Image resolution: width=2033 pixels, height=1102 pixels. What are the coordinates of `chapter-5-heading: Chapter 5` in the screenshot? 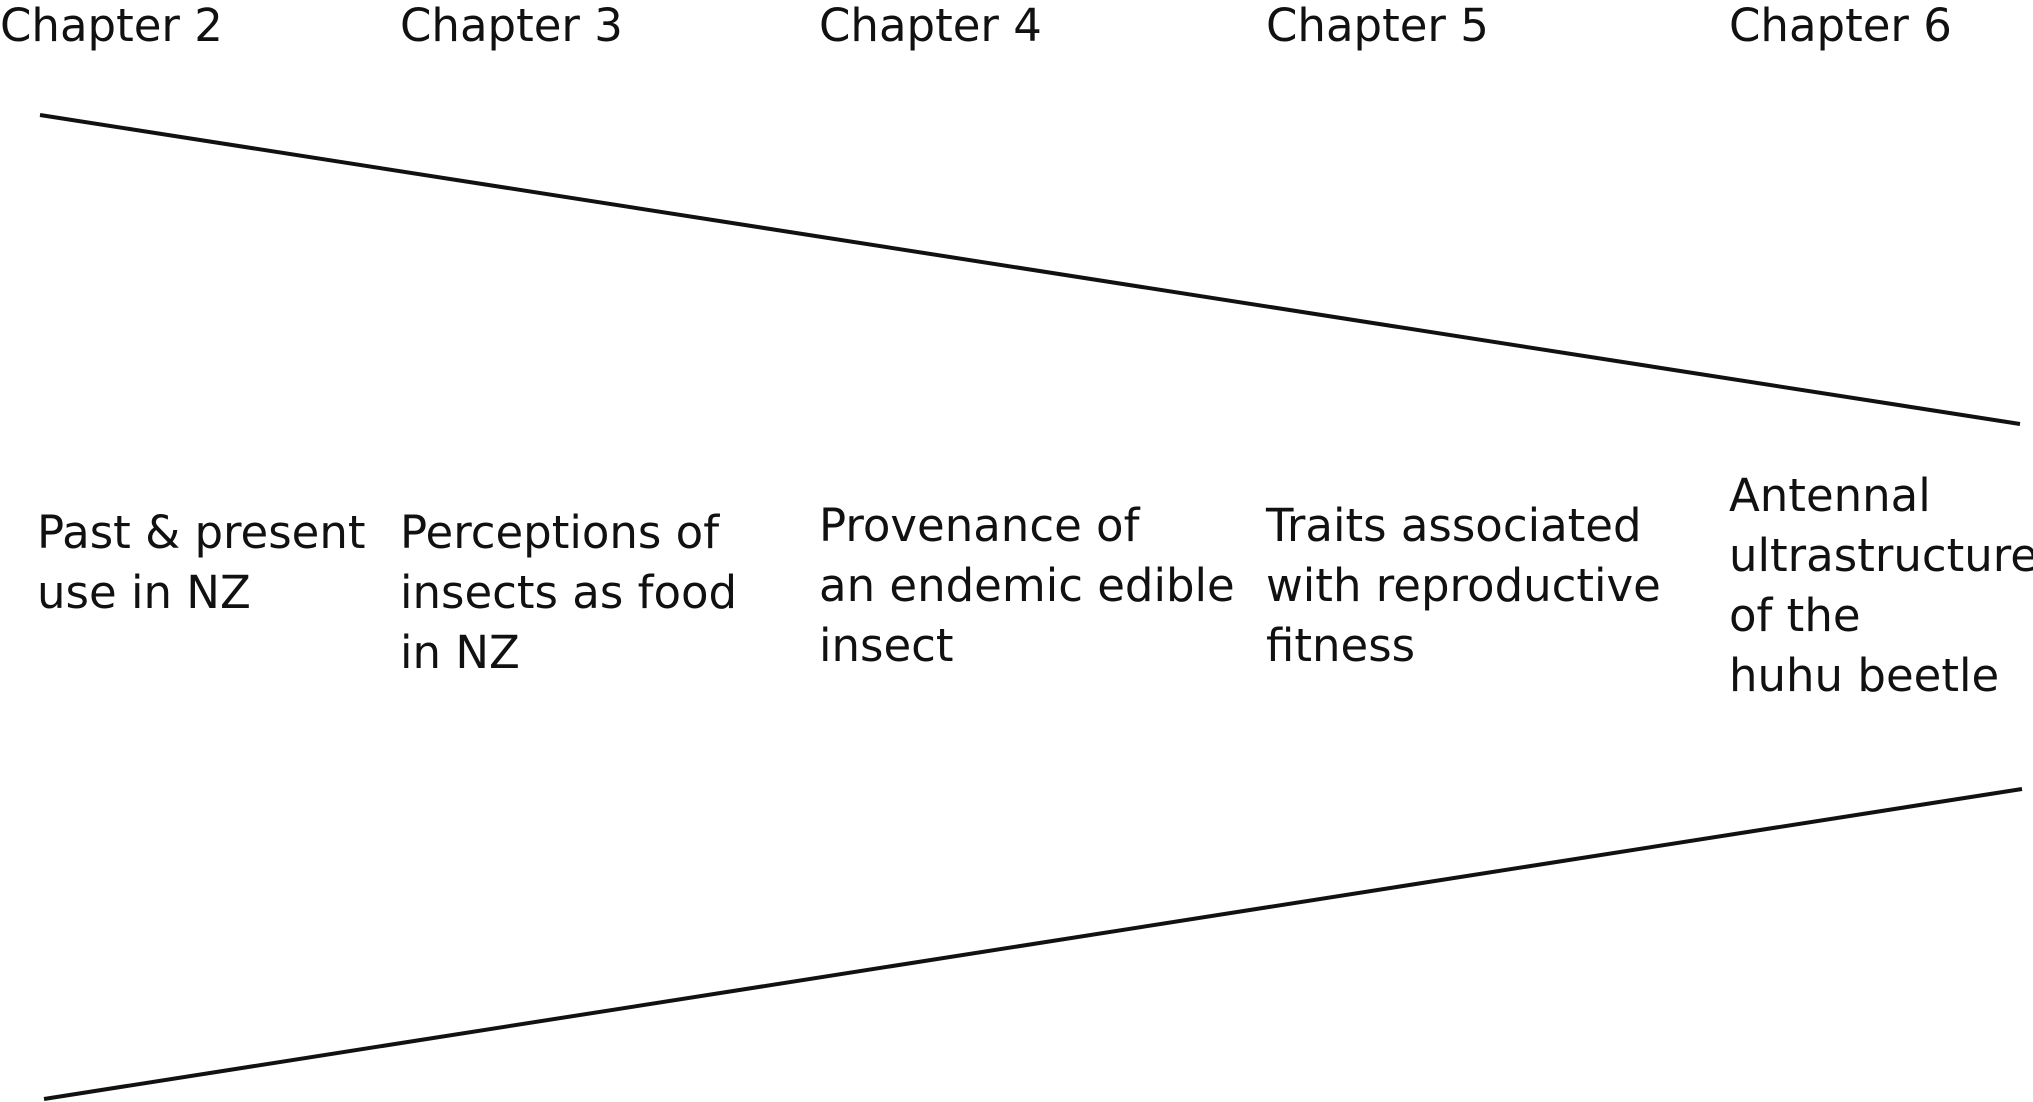 It's located at (1377, 26).